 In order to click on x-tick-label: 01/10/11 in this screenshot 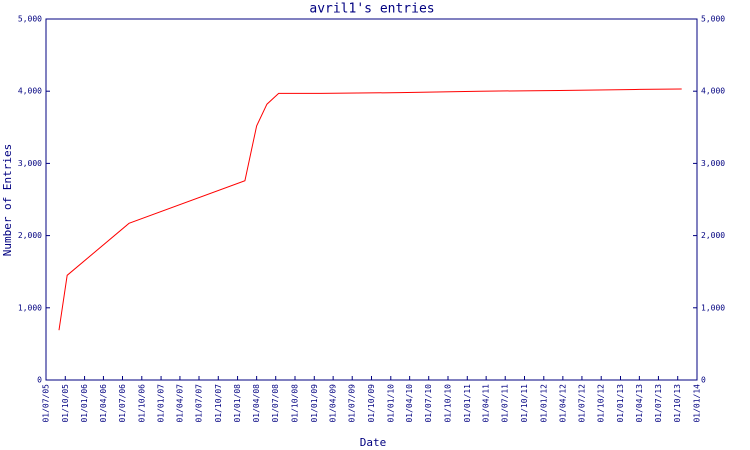, I will do `click(524, 403)`.